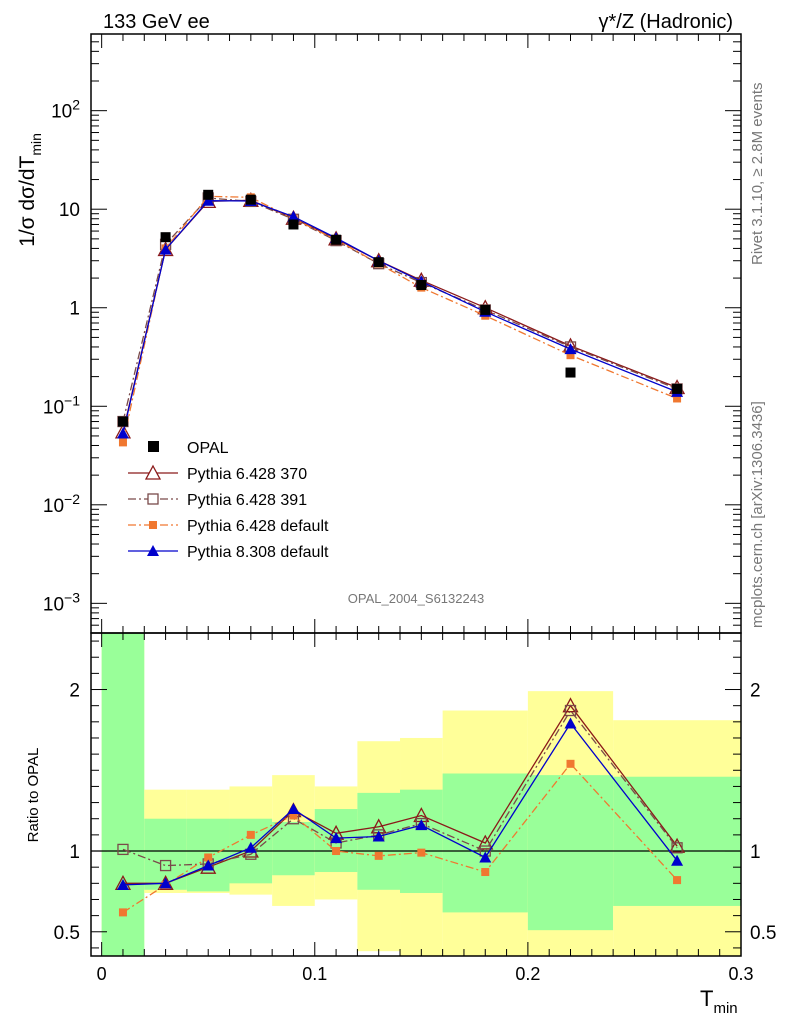  Describe the element at coordinates (314, 974) in the screenshot. I see `x-tick-label-1: 0.1` at that location.